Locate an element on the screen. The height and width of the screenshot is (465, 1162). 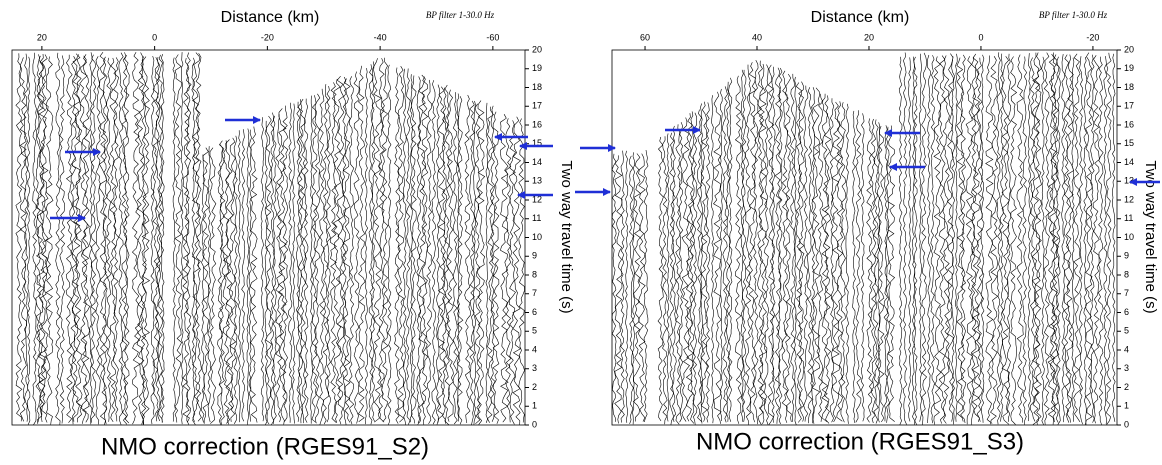
y-tick-label: 5 is located at coordinates (1126, 331).